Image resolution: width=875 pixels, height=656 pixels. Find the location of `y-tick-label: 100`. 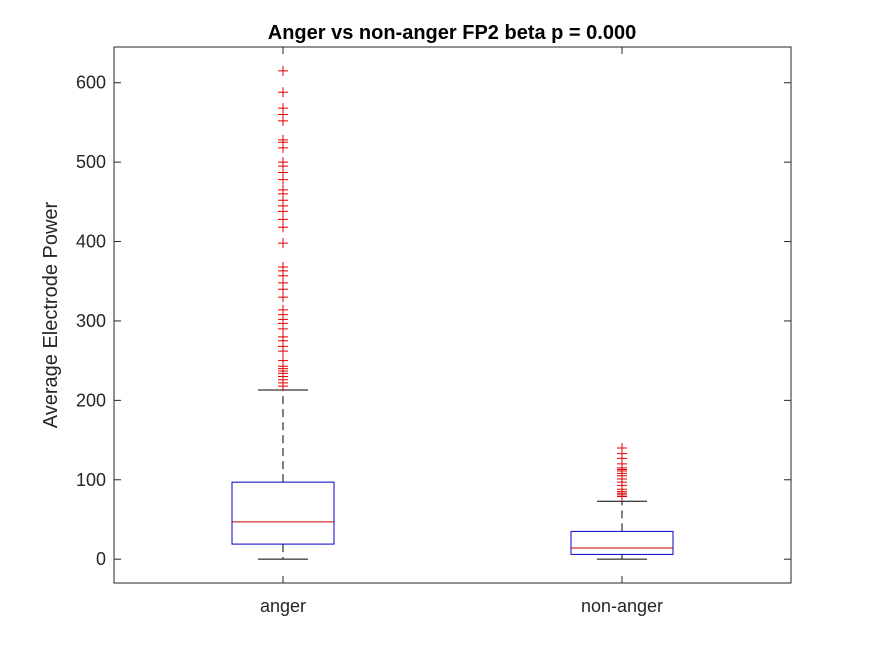

y-tick-label: 100 is located at coordinates (91, 480).